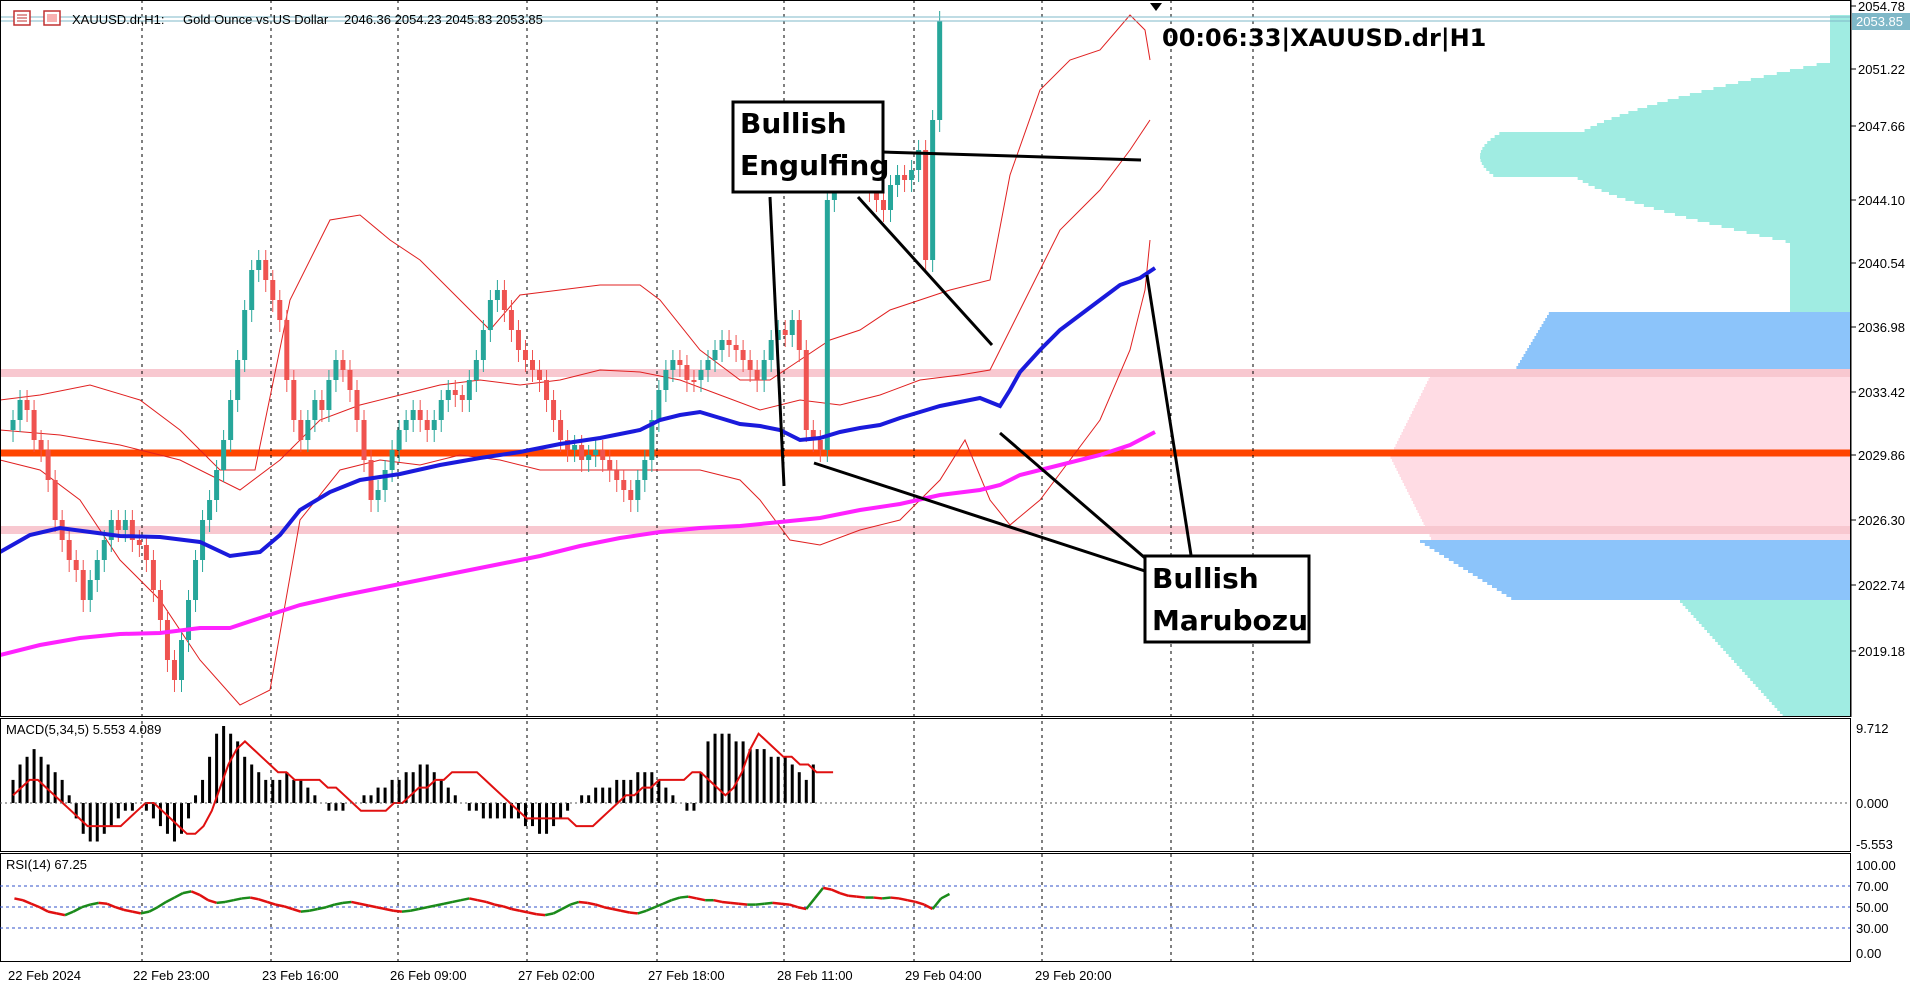 Image resolution: width=1918 pixels, height=981 pixels. Describe the element at coordinates (1881, 520) in the screenshot. I see `price-tick-label: 2026.30` at that location.